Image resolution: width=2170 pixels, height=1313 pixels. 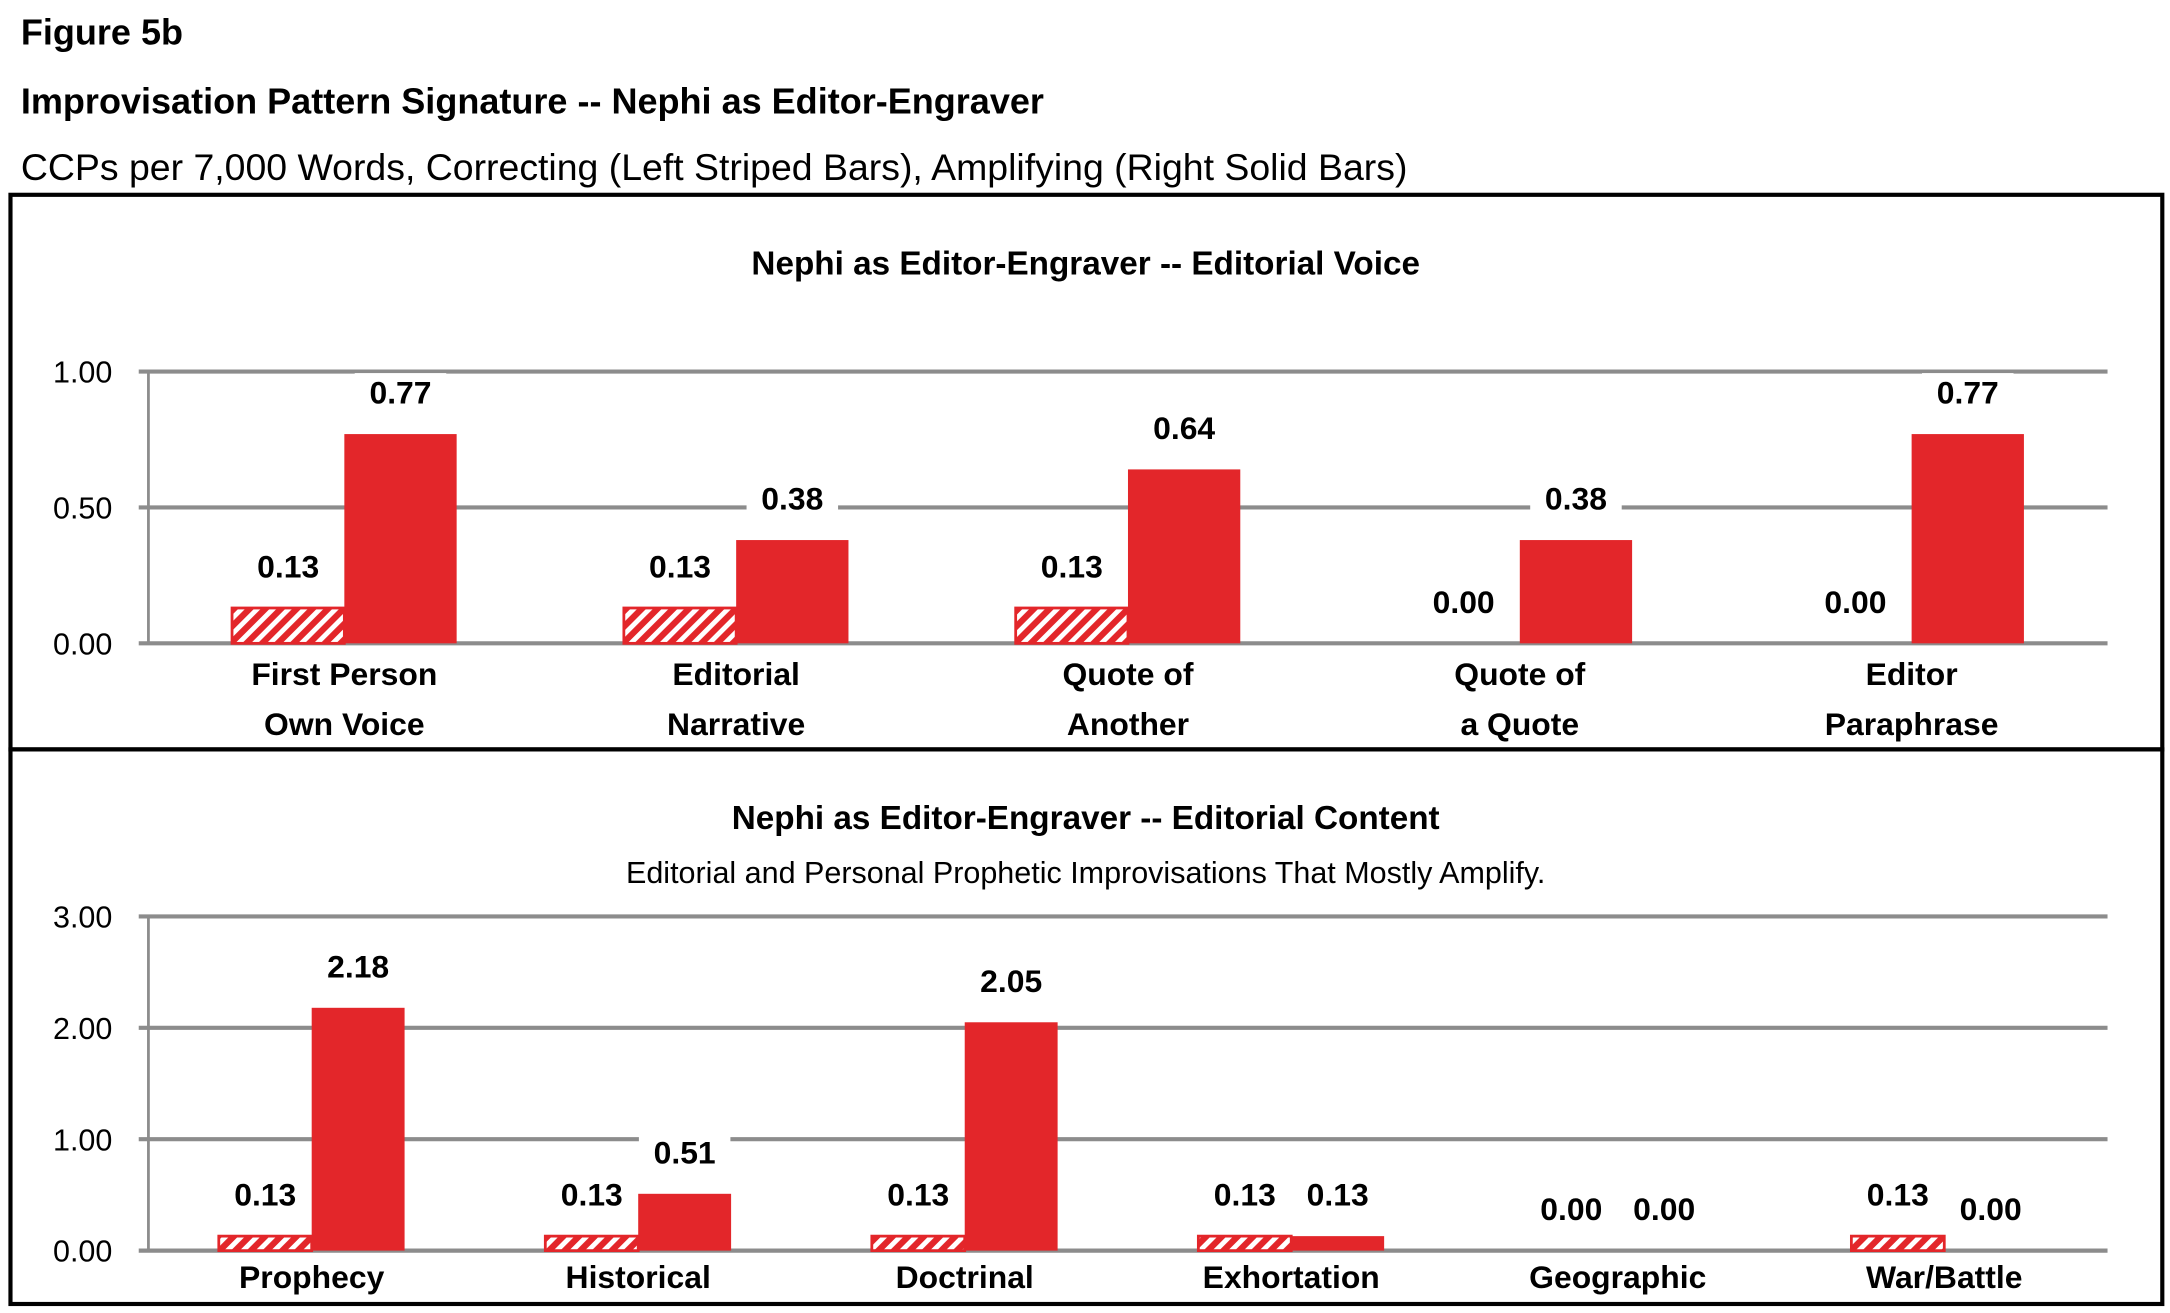 What do you see at coordinates (1128, 724) in the screenshot?
I see `category-label: Another` at bounding box center [1128, 724].